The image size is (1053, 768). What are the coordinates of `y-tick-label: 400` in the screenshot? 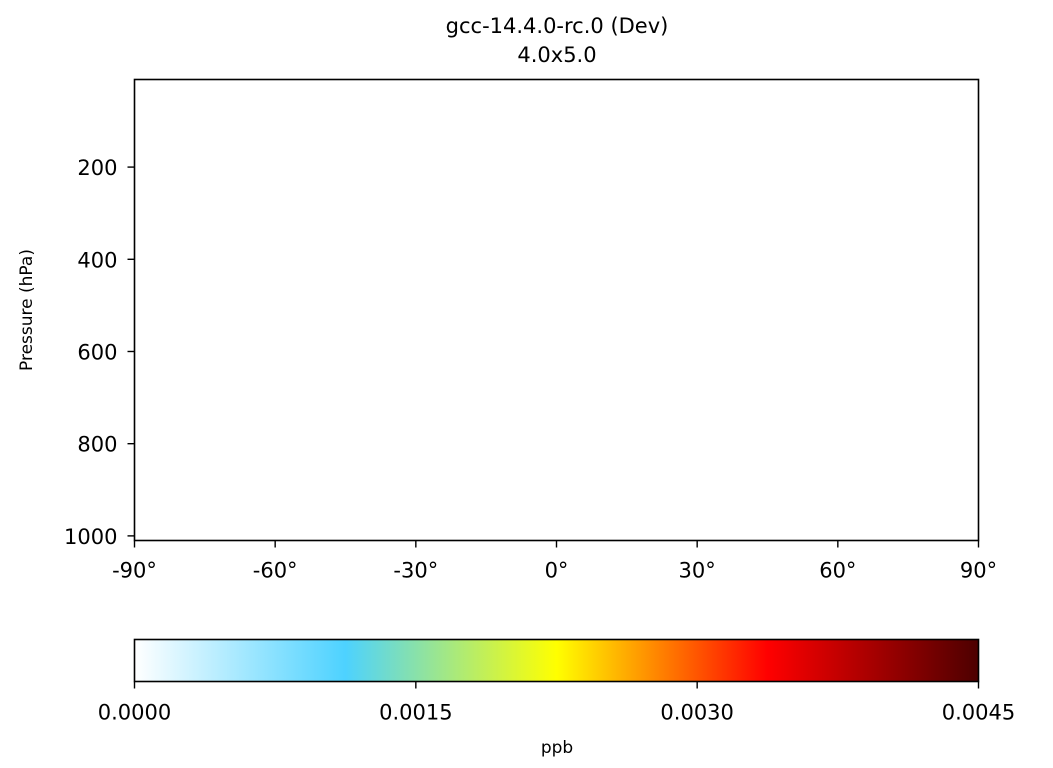 It's located at (97, 260).